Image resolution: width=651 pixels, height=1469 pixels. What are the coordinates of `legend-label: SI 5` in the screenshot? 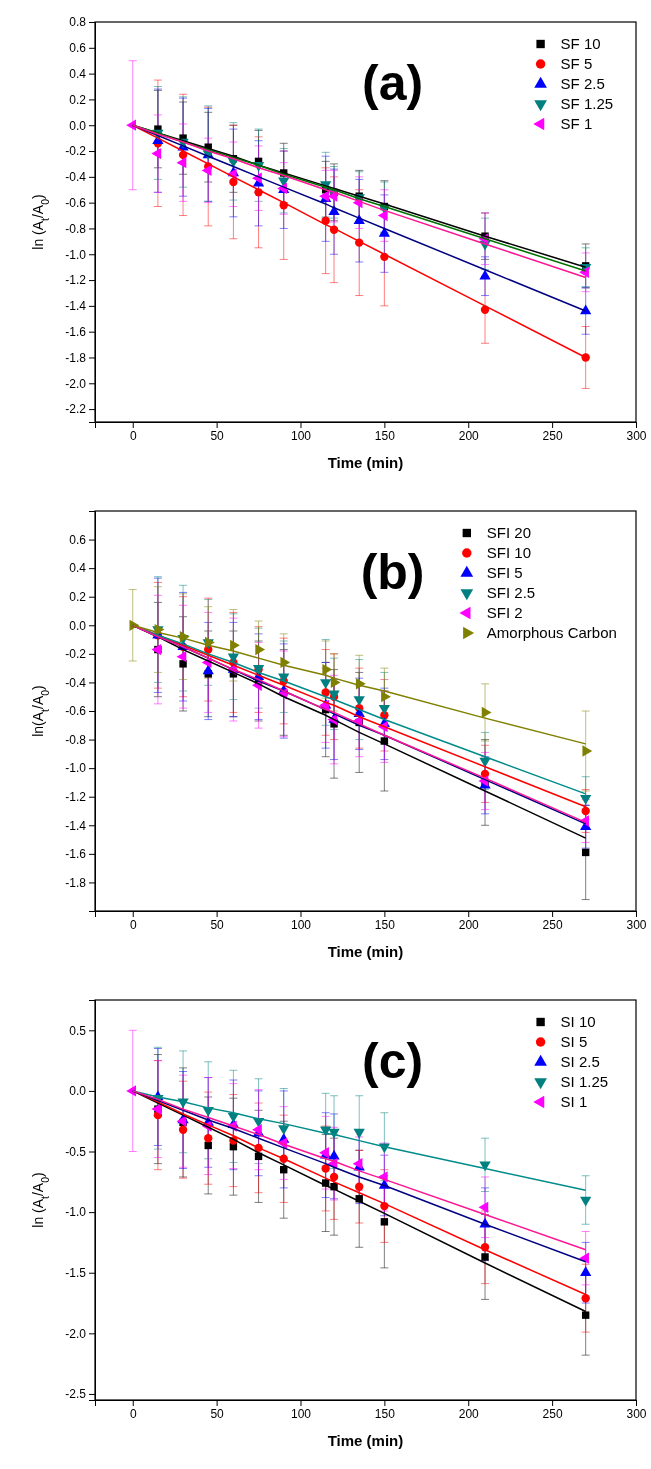 It's located at (574, 1041).